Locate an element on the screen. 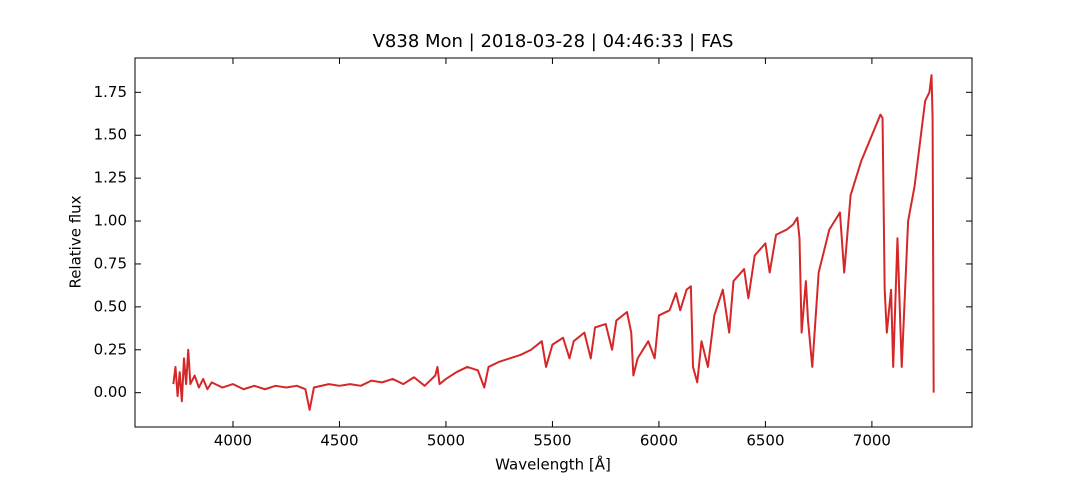 This screenshot has width=1080, height=480. y-tick-label: 0.25 is located at coordinates (110, 349).